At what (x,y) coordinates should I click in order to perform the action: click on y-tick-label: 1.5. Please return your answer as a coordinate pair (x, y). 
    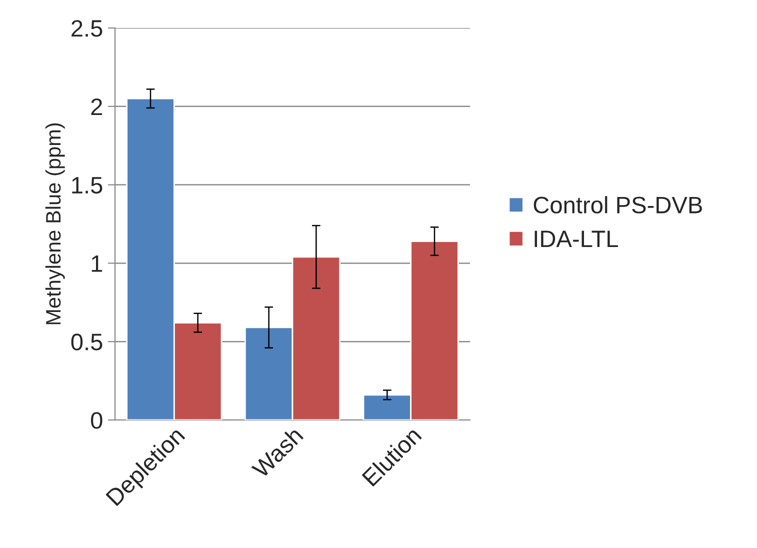
    Looking at the image, I should click on (87, 185).